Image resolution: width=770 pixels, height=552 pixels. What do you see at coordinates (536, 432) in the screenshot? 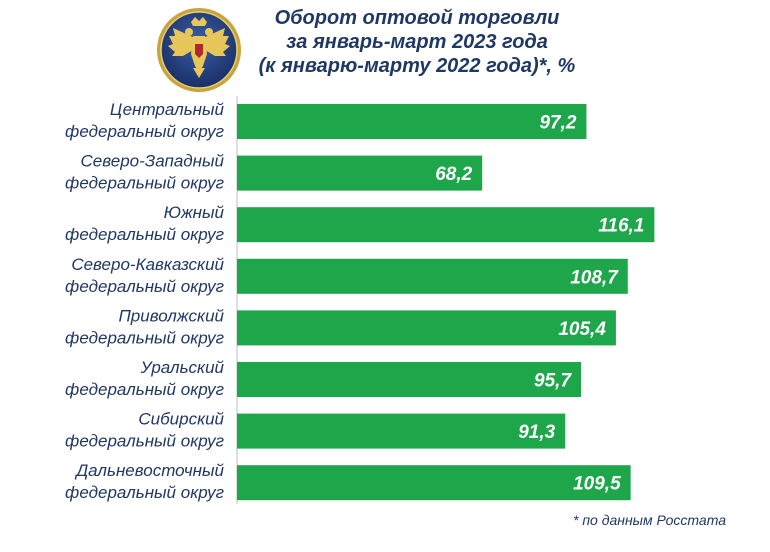
I see `bar-value-label: 91,3` at bounding box center [536, 432].